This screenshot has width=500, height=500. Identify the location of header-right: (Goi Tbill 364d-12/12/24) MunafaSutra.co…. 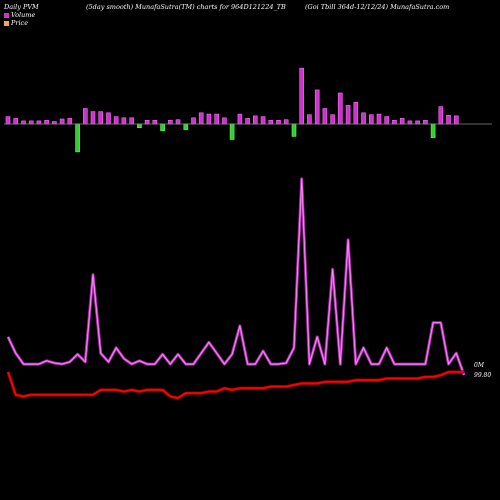
(377, 7).